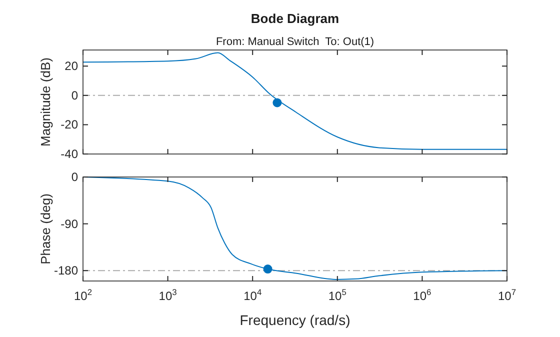 The width and height of the screenshot is (560, 337). I want to click on x-tick-label: 10$^{6}$, so click(422, 295).